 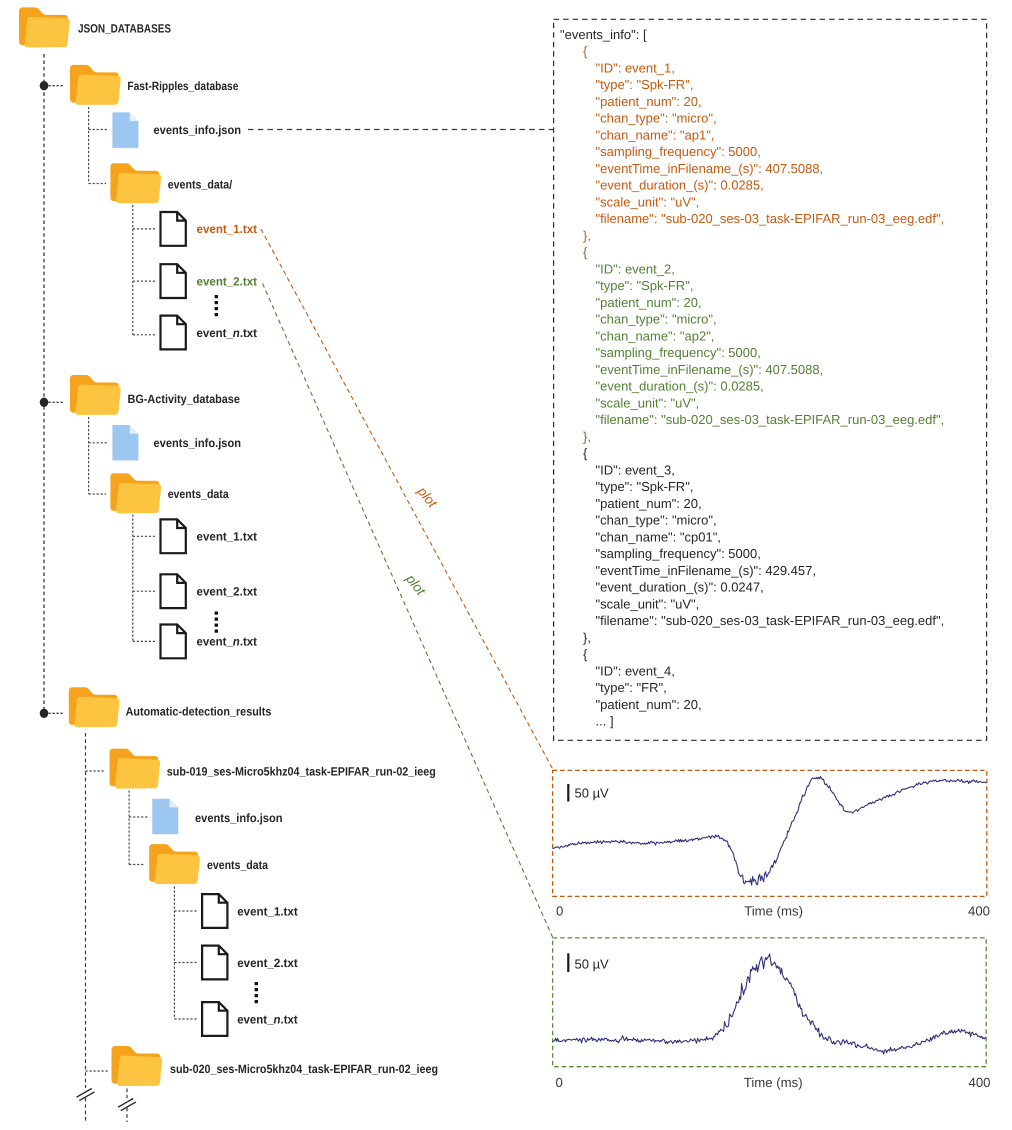 What do you see at coordinates (655, 335) in the screenshot?
I see `svg-text: "chan_name": "ap2",` at bounding box center [655, 335].